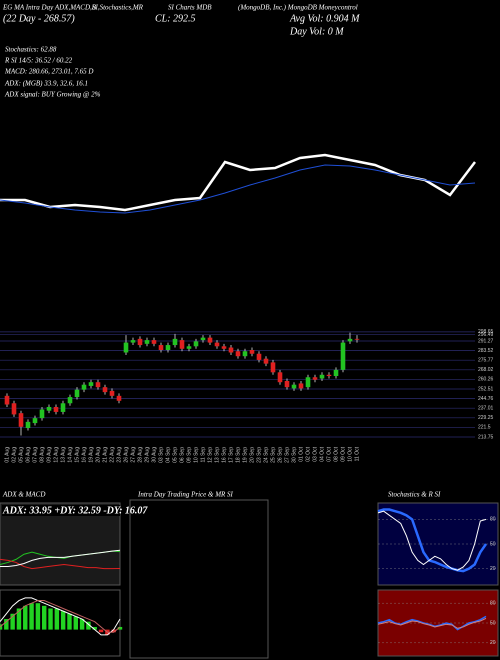 The image size is (500, 660). What do you see at coordinates (217, 455) in the screenshot?
I see `x-tick-label: 13 Sep` at bounding box center [217, 455].